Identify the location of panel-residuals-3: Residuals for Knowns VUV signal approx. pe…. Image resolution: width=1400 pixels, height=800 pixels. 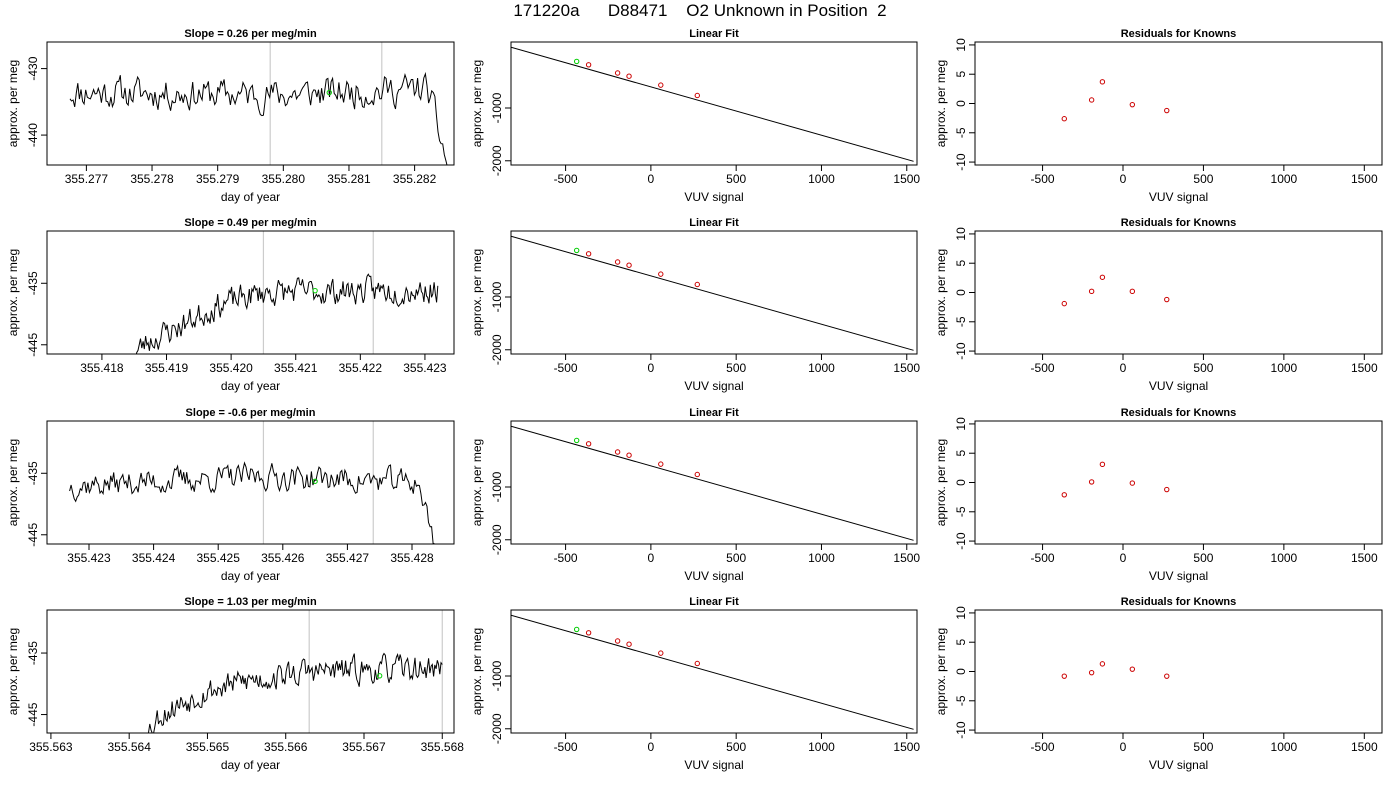
(1158, 495).